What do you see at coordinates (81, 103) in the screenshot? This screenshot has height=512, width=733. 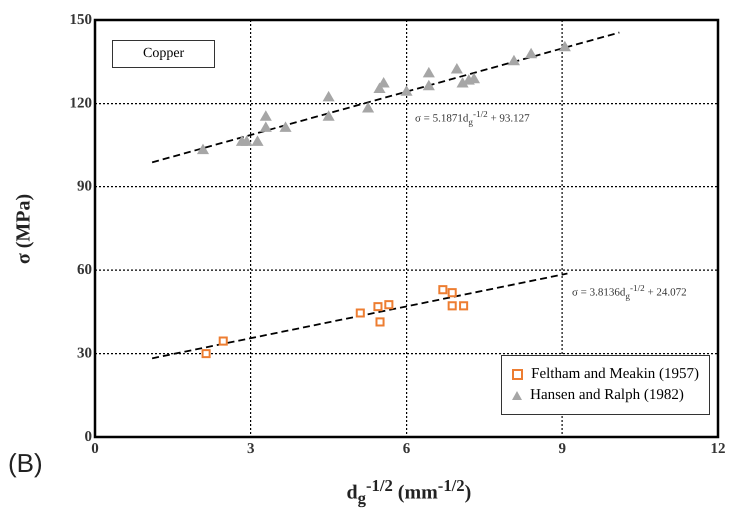 I see `y-tick-label: 120` at bounding box center [81, 103].